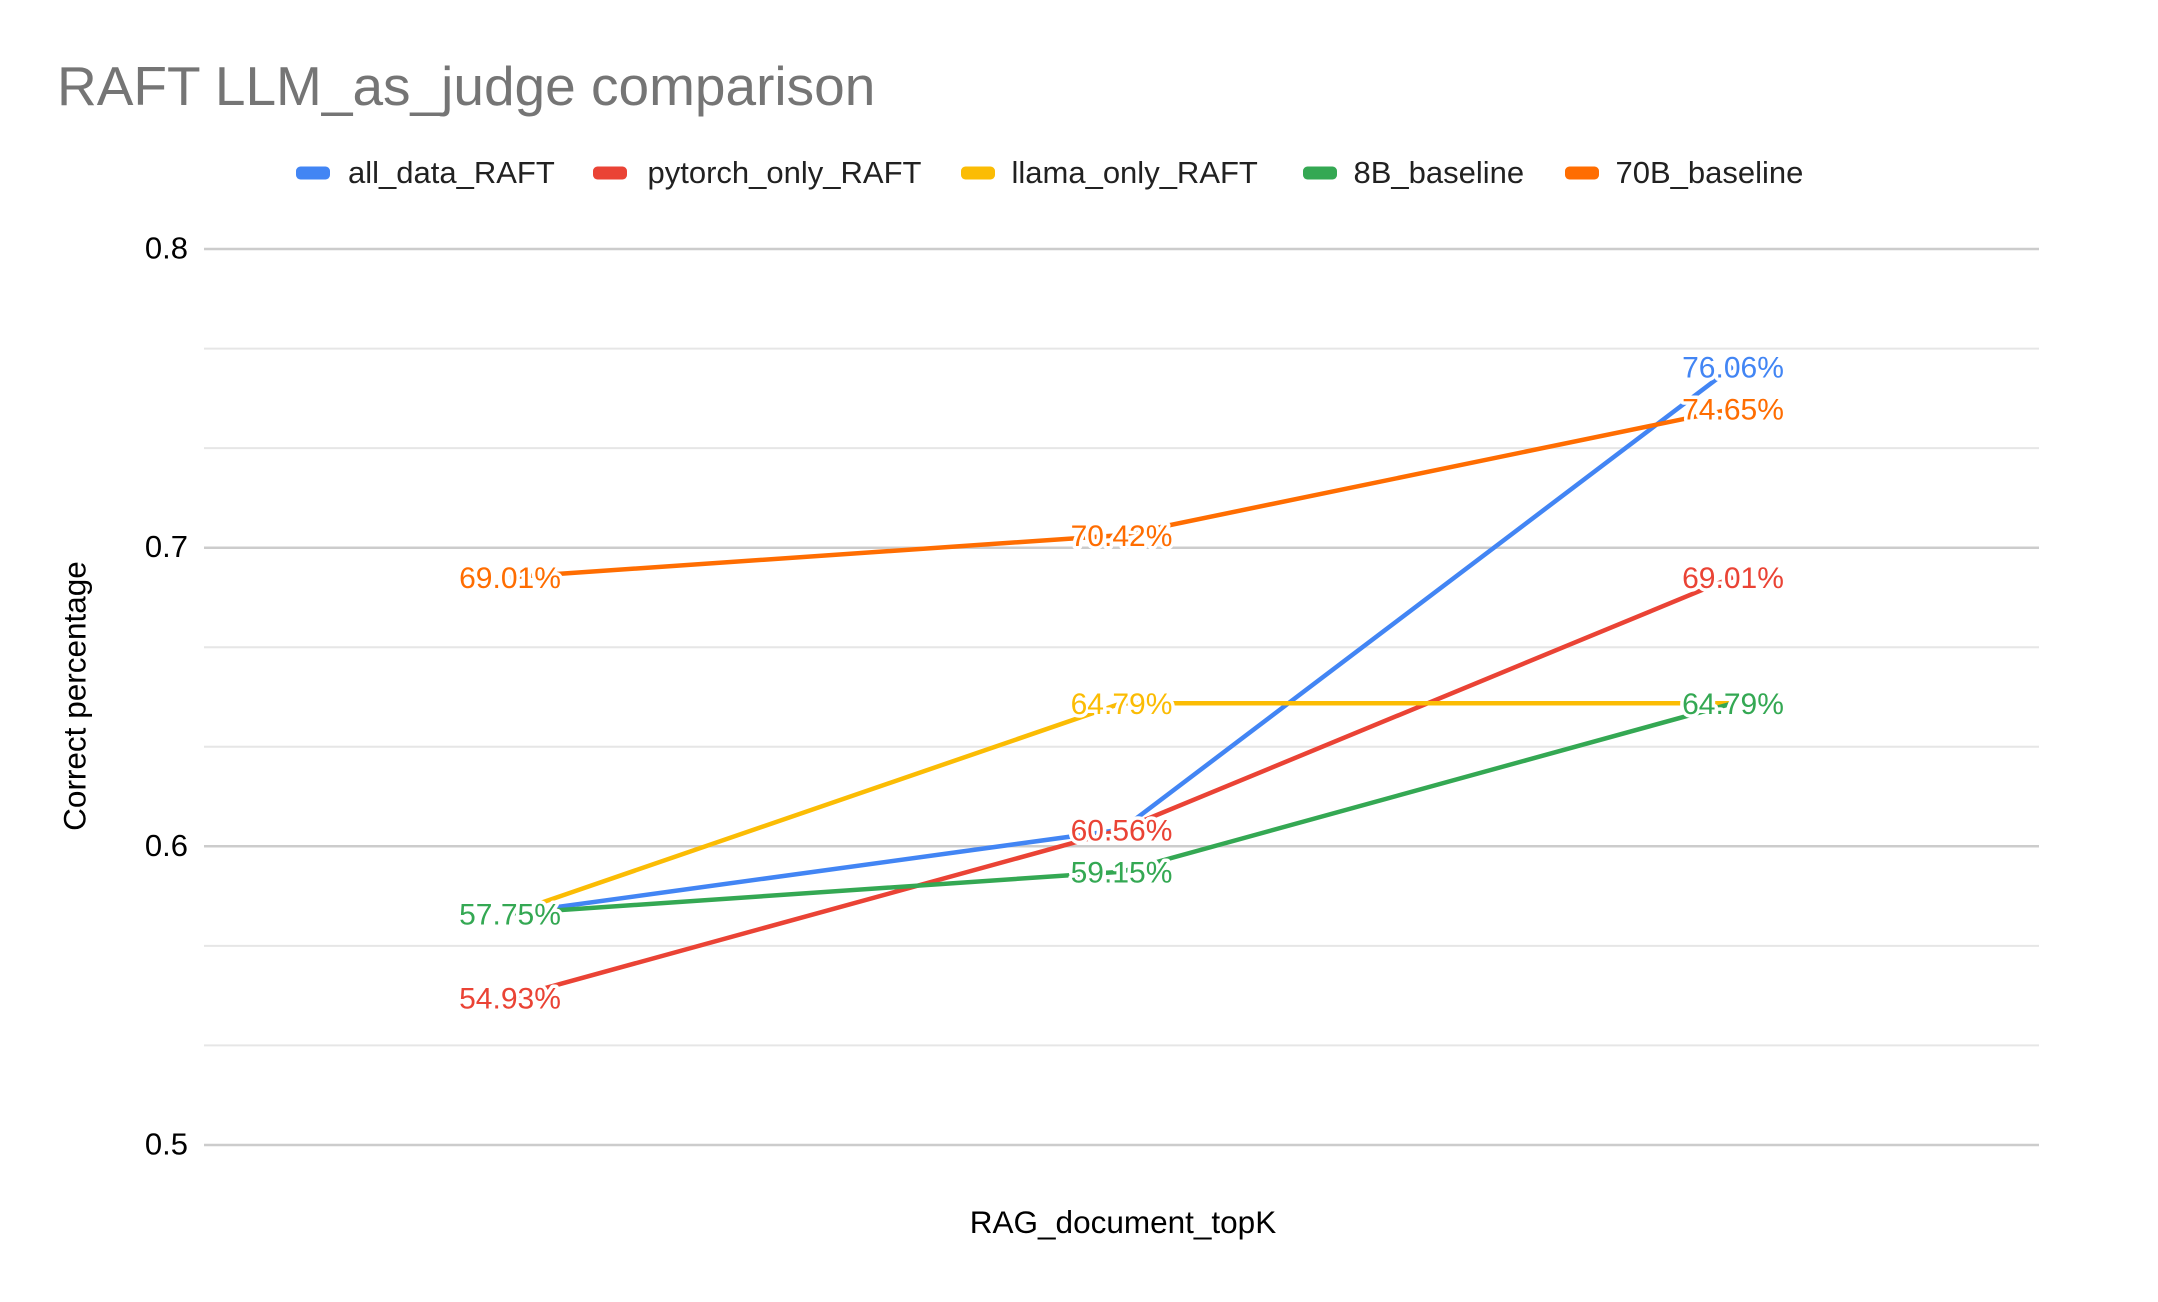 The width and height of the screenshot is (2158, 1302). I want to click on svg-text: RAFT LLM_as_judge comparison, so click(466, 86).